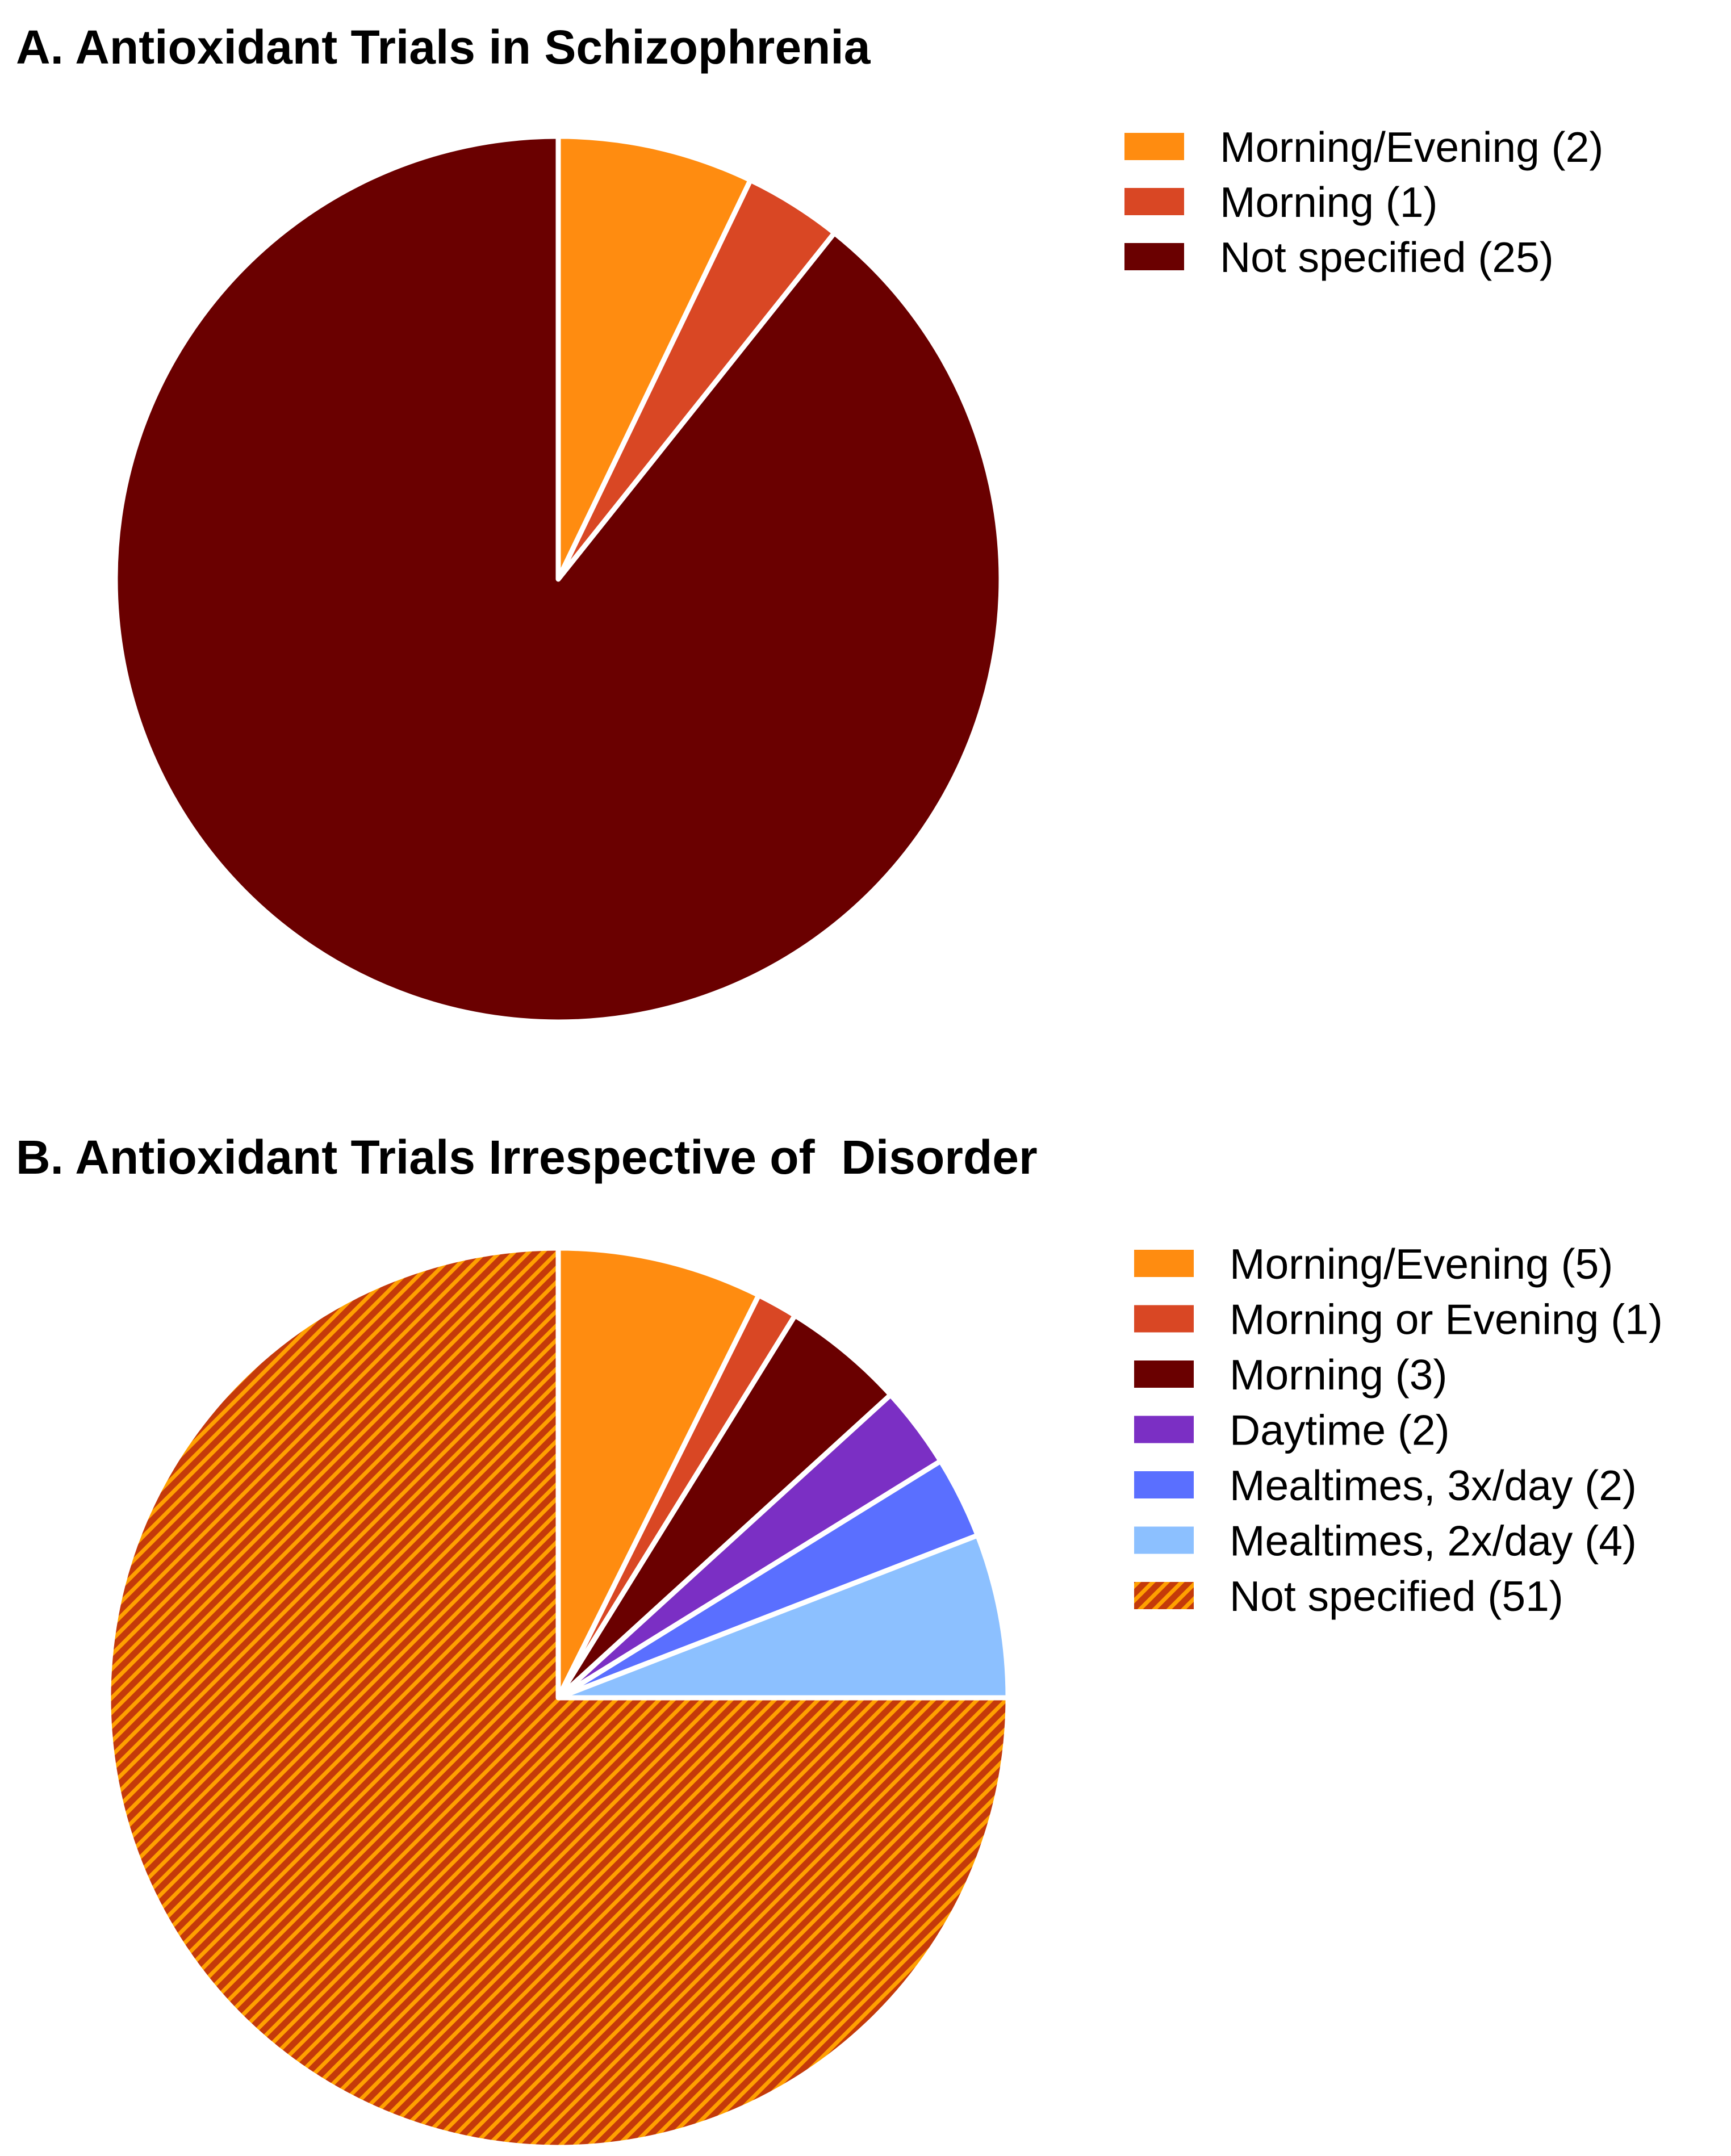 The height and width of the screenshot is (2156, 1731). I want to click on legend-b-label-0: Morning/Evening (5), so click(1421, 1264).